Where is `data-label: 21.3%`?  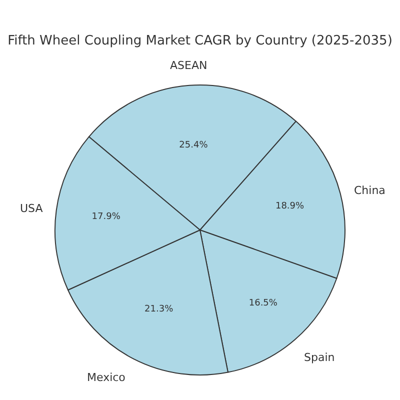
data-label: 21.3% is located at coordinates (159, 309).